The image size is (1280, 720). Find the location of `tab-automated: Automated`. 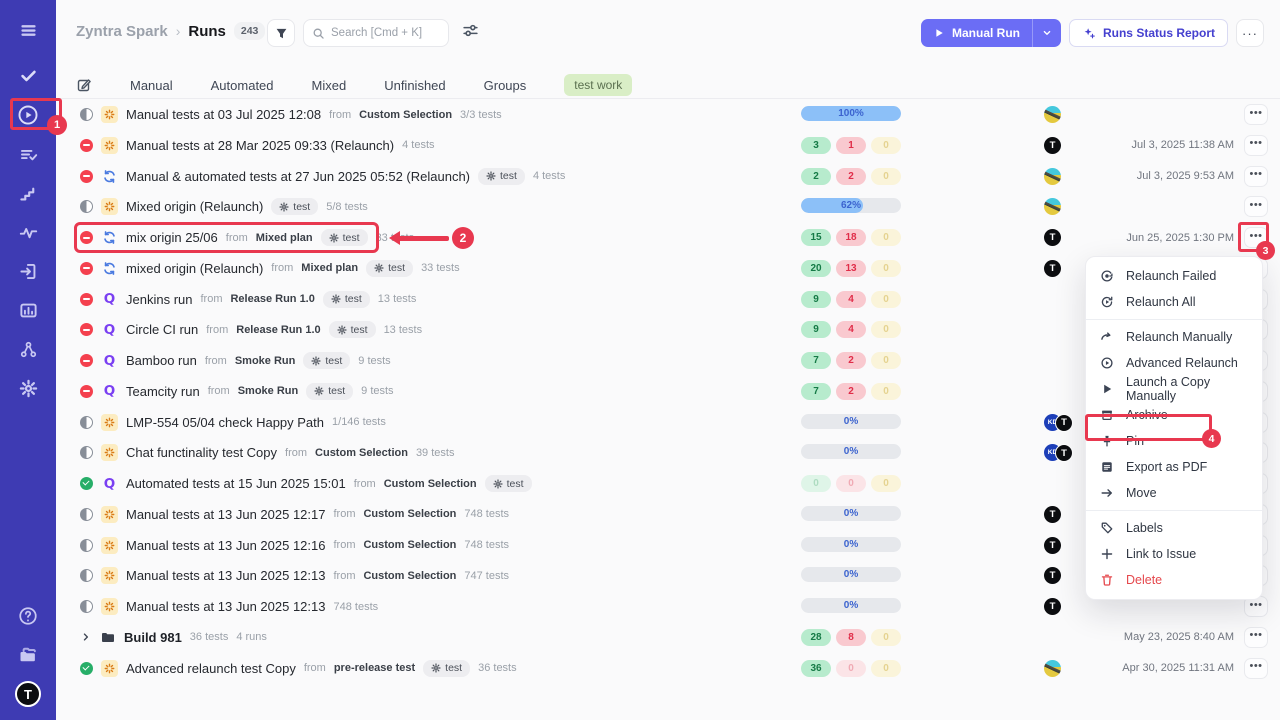

tab-automated: Automated is located at coordinates (242, 85).